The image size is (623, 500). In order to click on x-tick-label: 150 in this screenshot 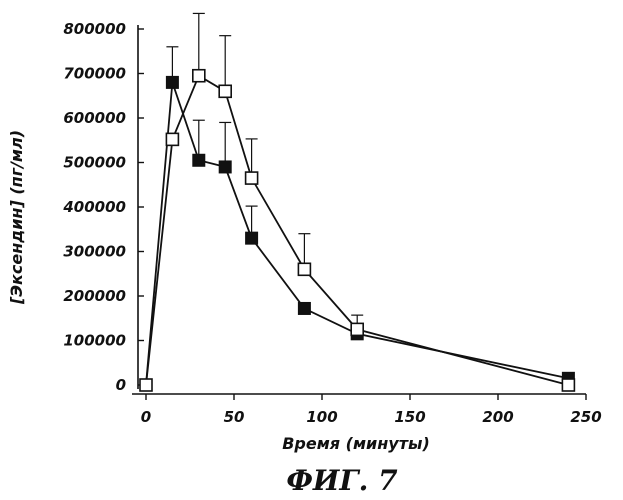, I will do `click(409, 417)`.